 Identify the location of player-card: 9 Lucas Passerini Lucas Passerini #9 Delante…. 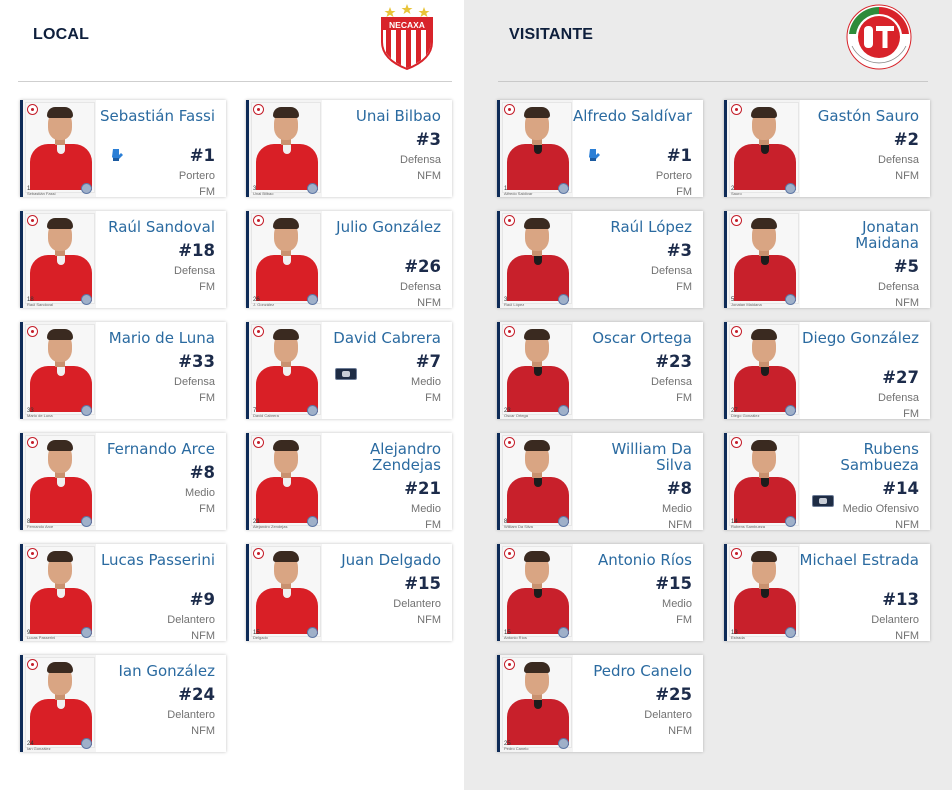
(123, 593).